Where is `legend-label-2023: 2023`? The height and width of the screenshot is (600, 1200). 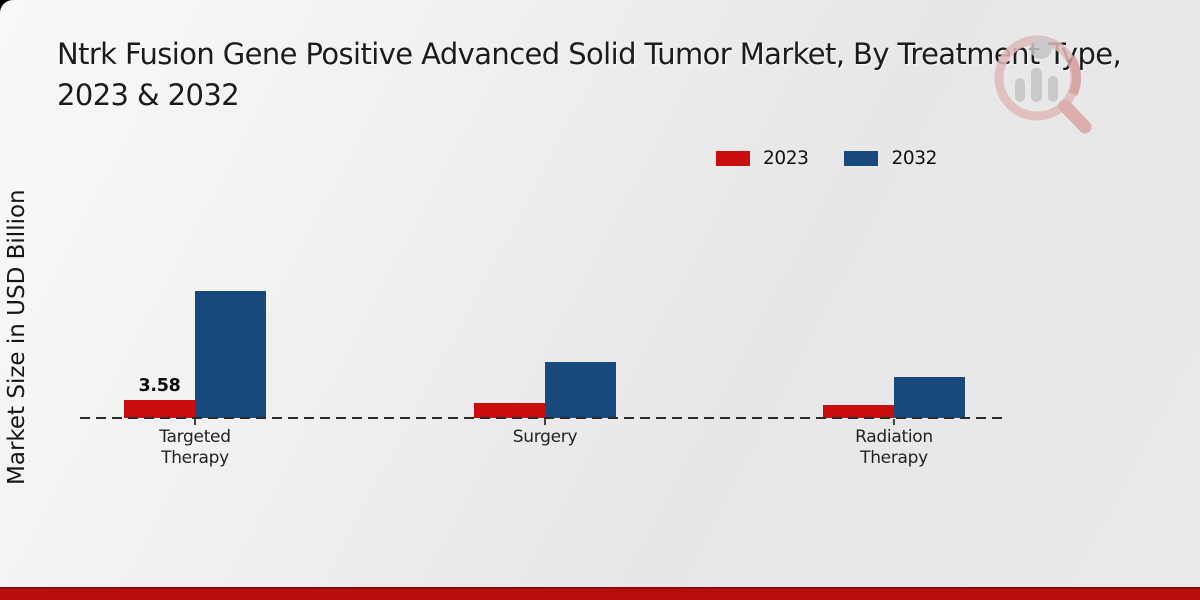 legend-label-2023: 2023 is located at coordinates (786, 158).